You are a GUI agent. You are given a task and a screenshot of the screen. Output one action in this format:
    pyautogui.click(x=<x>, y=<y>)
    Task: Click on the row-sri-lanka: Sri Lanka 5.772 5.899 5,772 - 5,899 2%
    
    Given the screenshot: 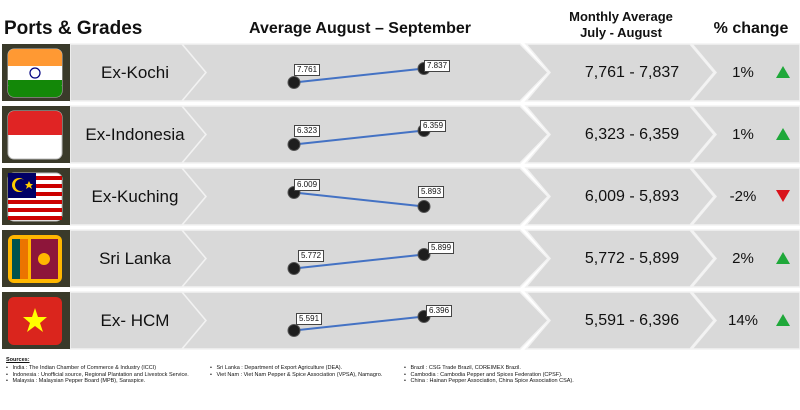 What is the action you would take?
    pyautogui.click(x=400, y=258)
    